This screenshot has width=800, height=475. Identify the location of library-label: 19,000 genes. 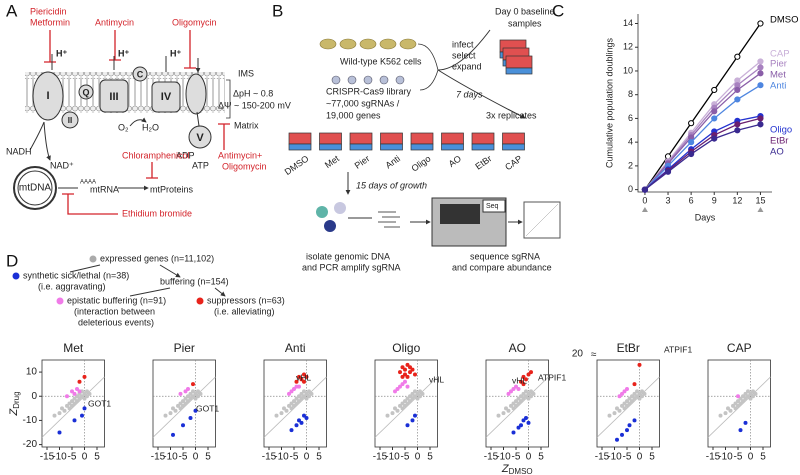
(353, 115).